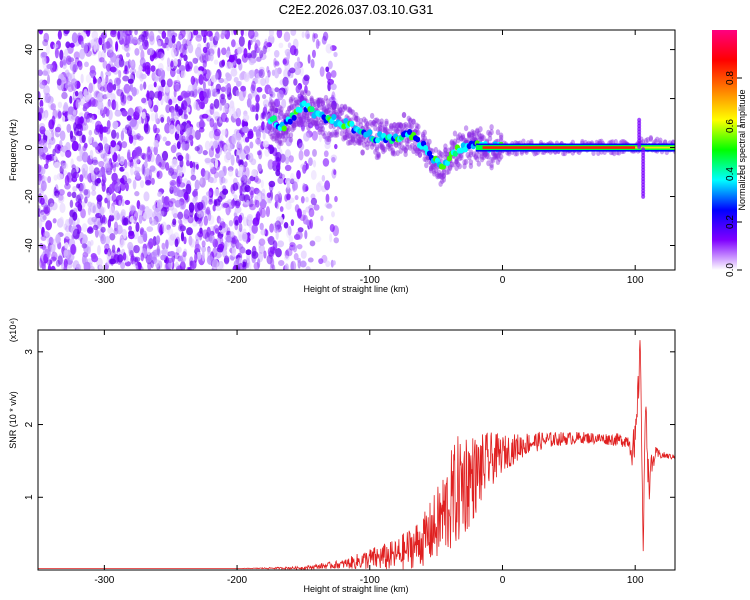 This screenshot has height=600, width=750. Describe the element at coordinates (503, 580) in the screenshot. I see `x-tick-label: 0` at that location.